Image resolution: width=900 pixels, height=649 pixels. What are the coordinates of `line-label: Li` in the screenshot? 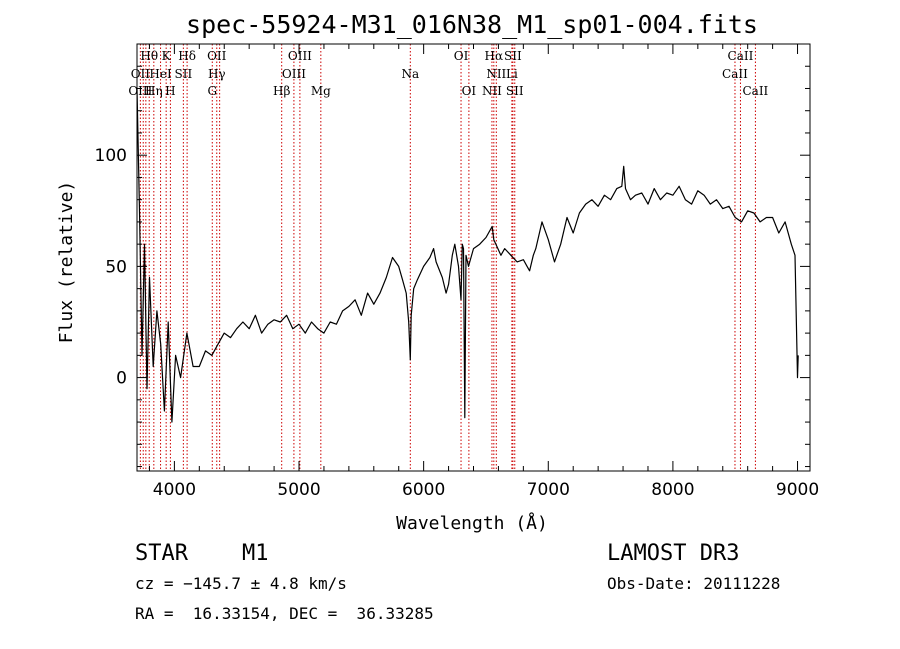 It's located at (512, 74).